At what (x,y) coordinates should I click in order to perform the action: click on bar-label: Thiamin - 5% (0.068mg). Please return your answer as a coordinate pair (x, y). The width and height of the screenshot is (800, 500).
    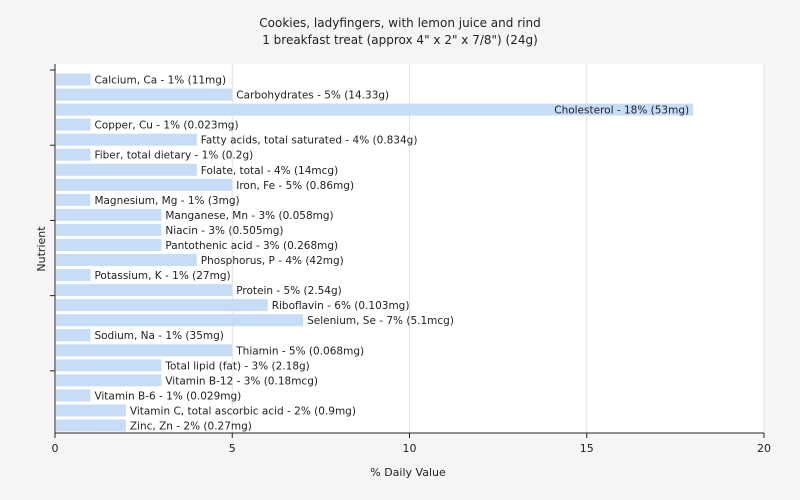
    Looking at the image, I should click on (299, 351).